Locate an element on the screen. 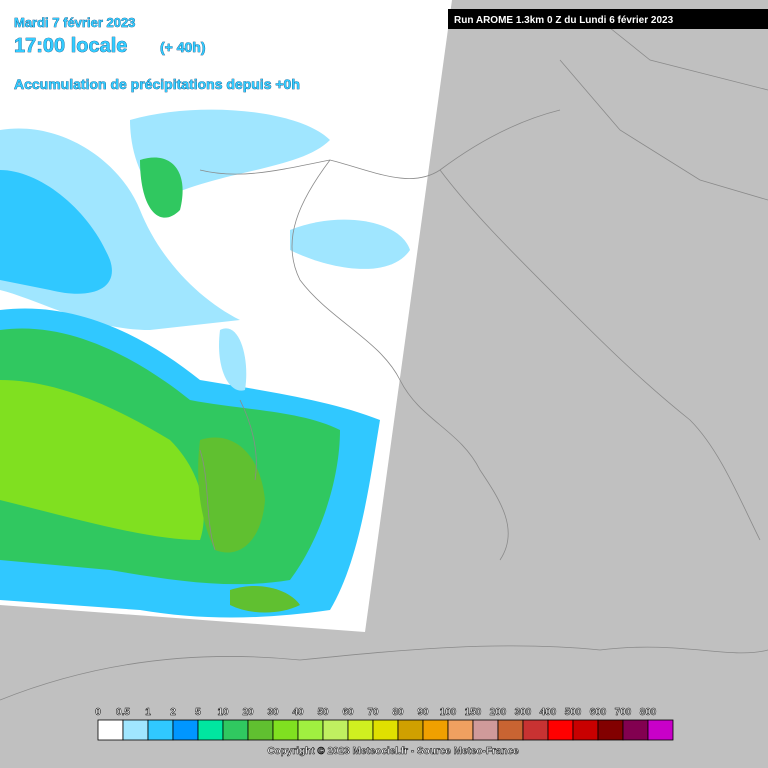  legend-label: 40 is located at coordinates (298, 712).